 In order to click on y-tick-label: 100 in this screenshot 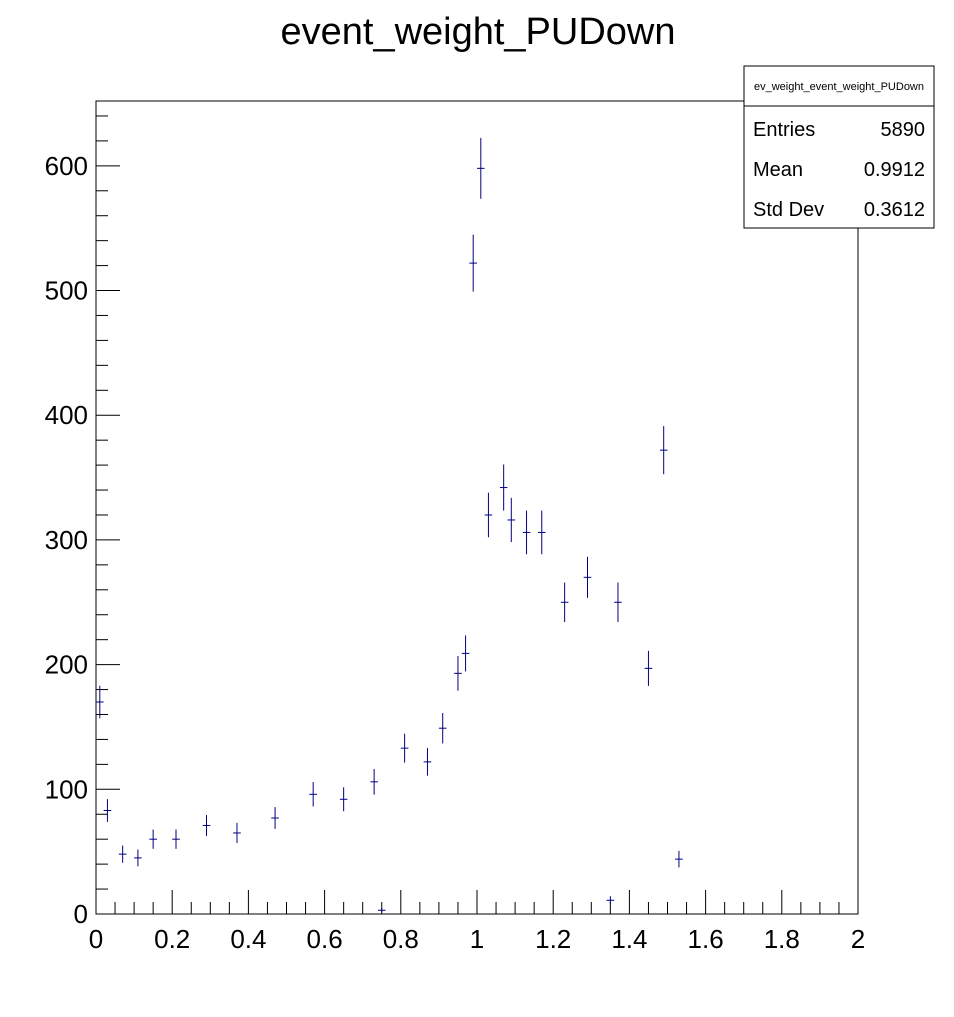, I will do `click(66, 789)`.